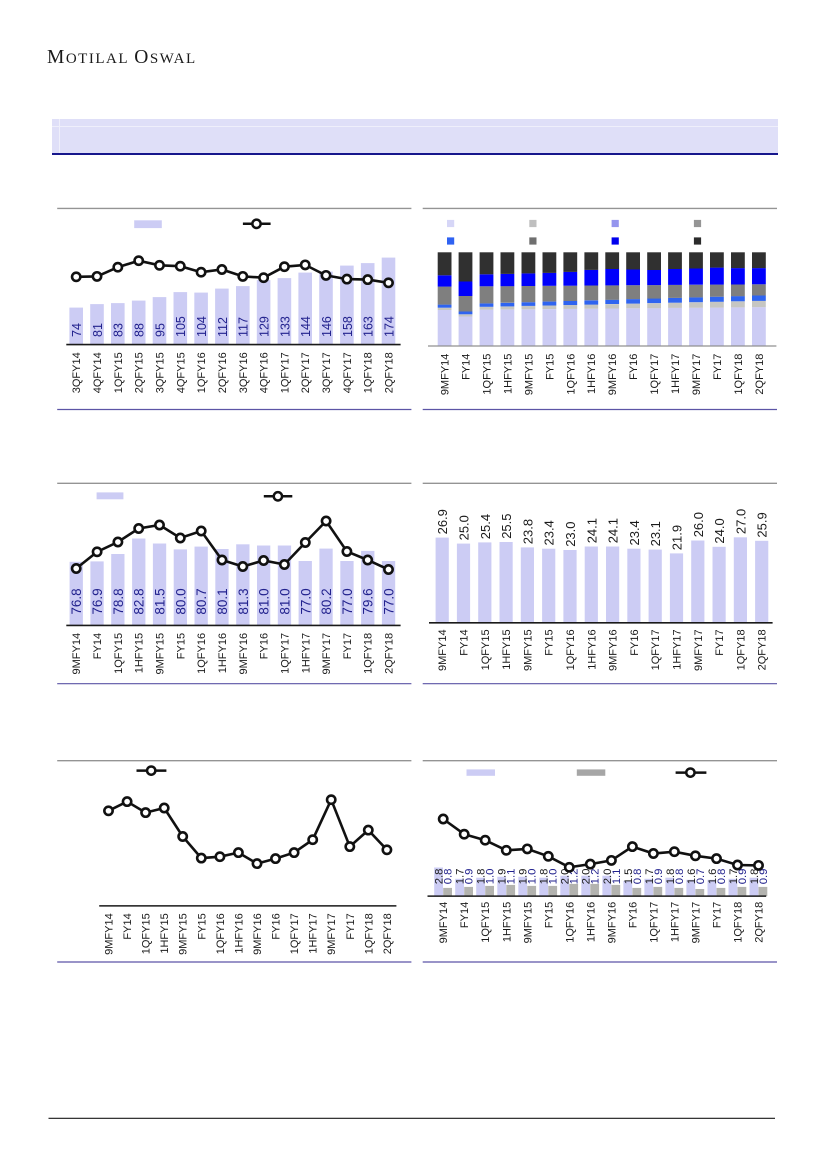 This screenshot has height=1169, width=827. Describe the element at coordinates (503, 877) in the screenshot. I see `svg-text: 1.9` at that location.